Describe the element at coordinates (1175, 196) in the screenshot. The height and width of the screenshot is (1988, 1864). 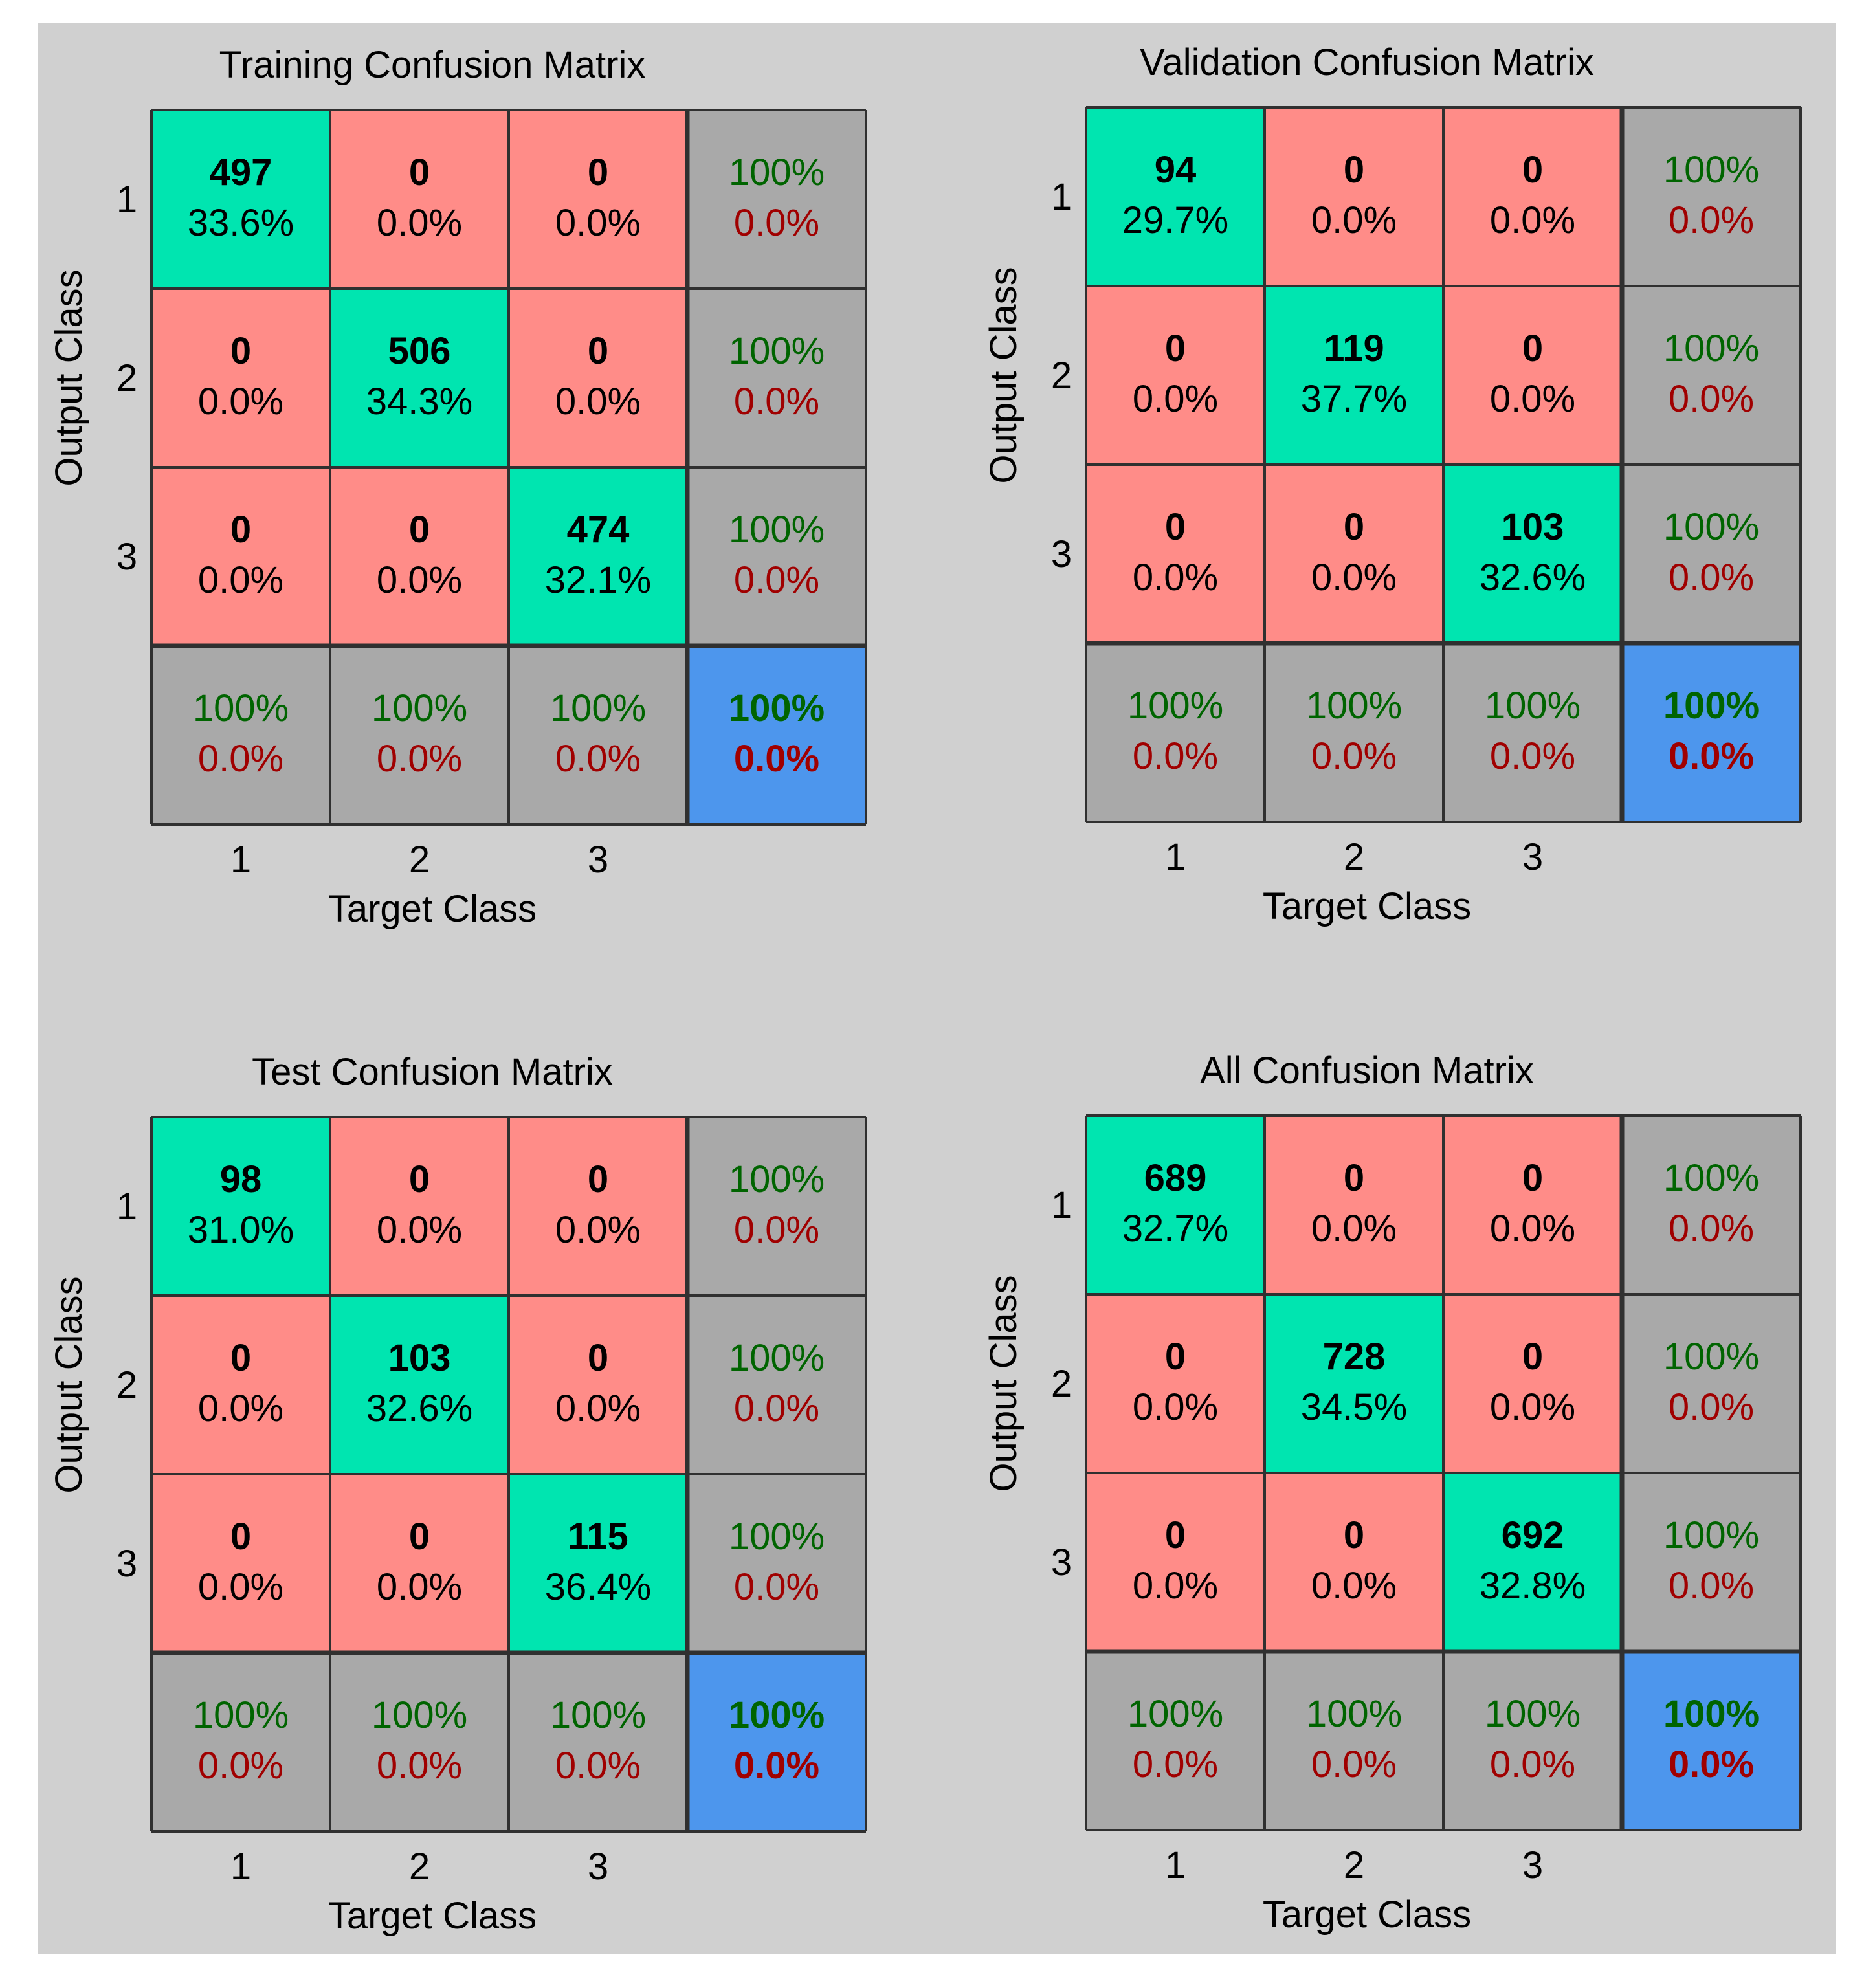
I see `matrix-cell: 94 29.7%` at that location.